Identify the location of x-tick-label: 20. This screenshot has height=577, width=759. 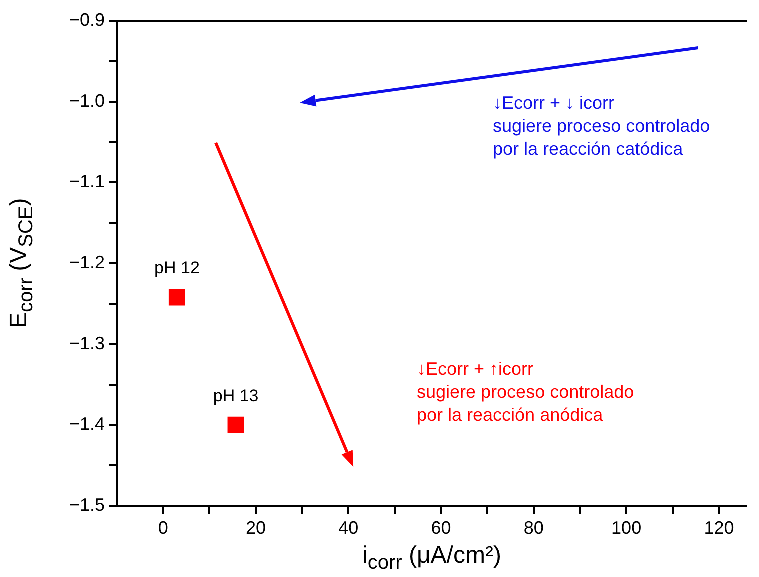
(256, 528).